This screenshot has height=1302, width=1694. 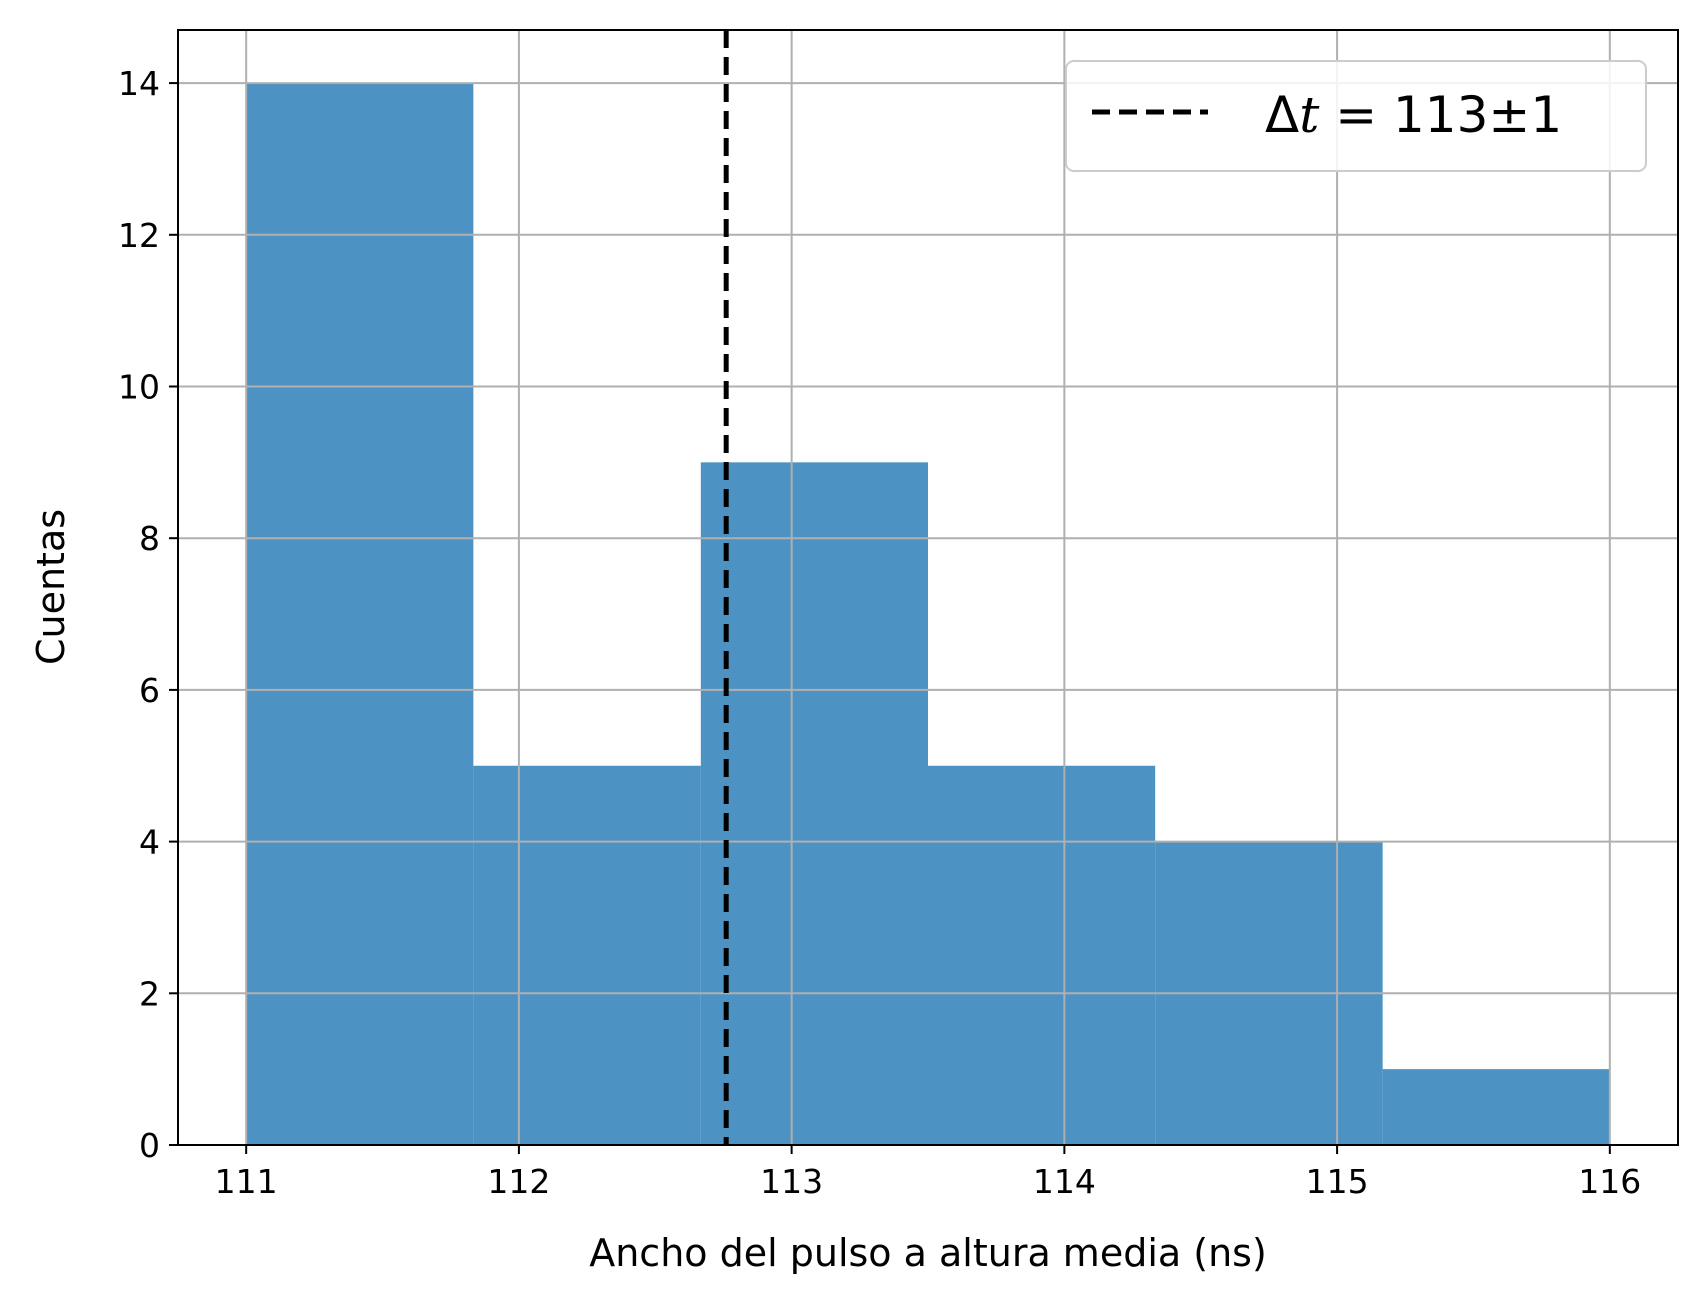 I want to click on legend-box, so click(x=1356, y=116).